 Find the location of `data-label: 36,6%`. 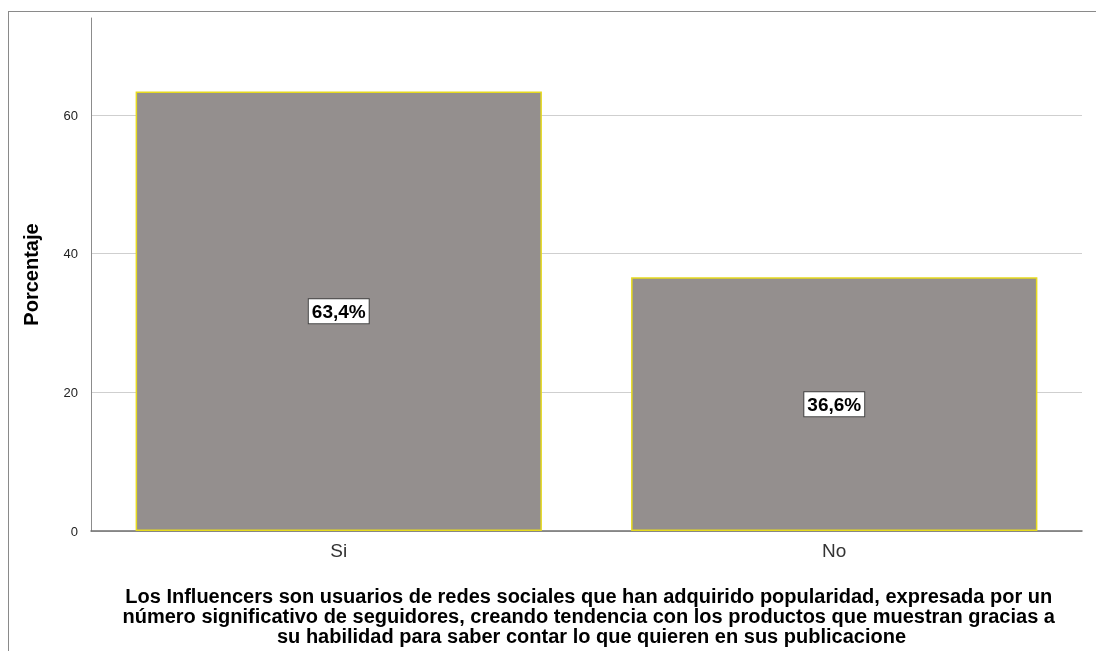

data-label: 36,6% is located at coordinates (834, 404).